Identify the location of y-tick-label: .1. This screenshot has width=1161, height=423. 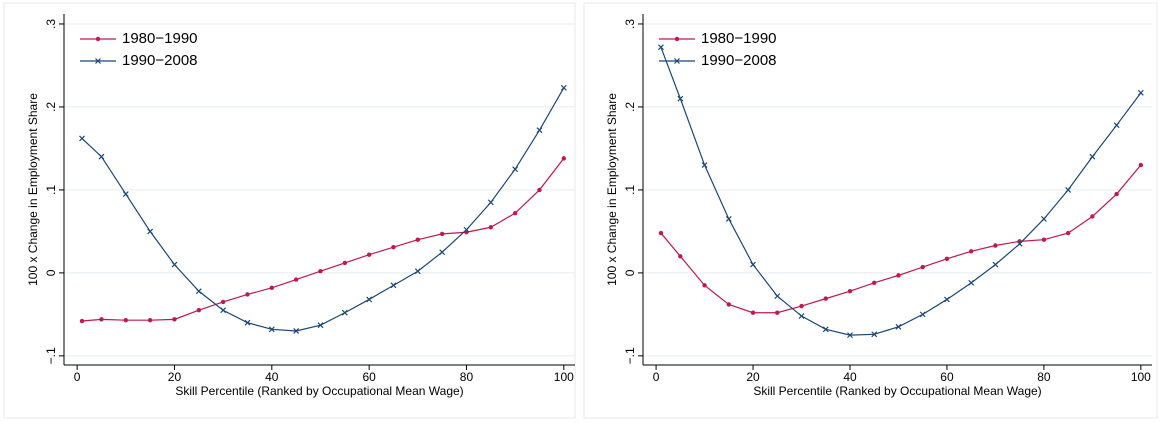
(630, 190).